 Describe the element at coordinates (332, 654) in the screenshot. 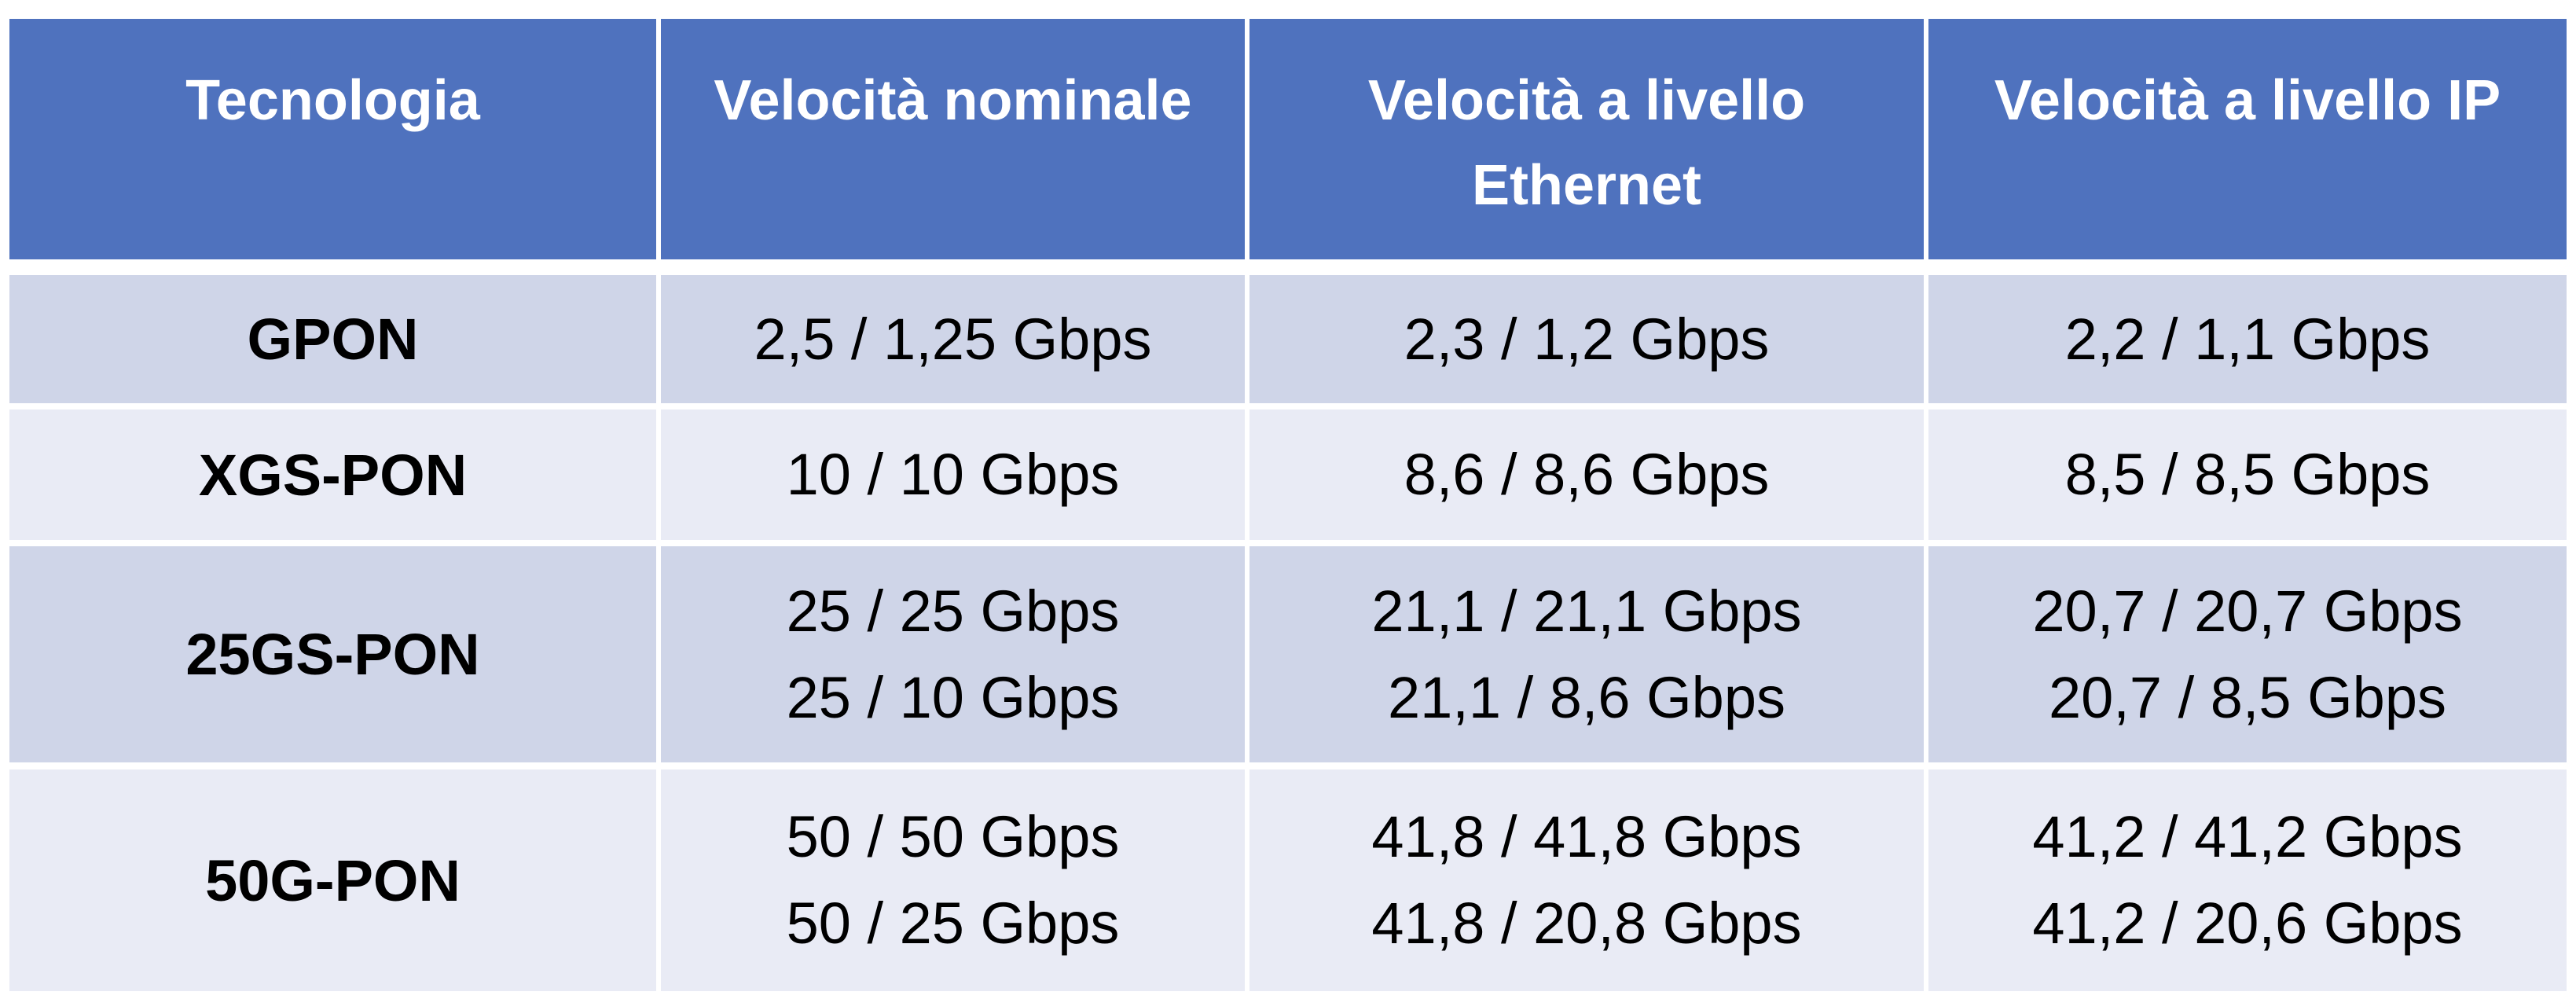

I see `tech-cell: 25GS-PON` at that location.